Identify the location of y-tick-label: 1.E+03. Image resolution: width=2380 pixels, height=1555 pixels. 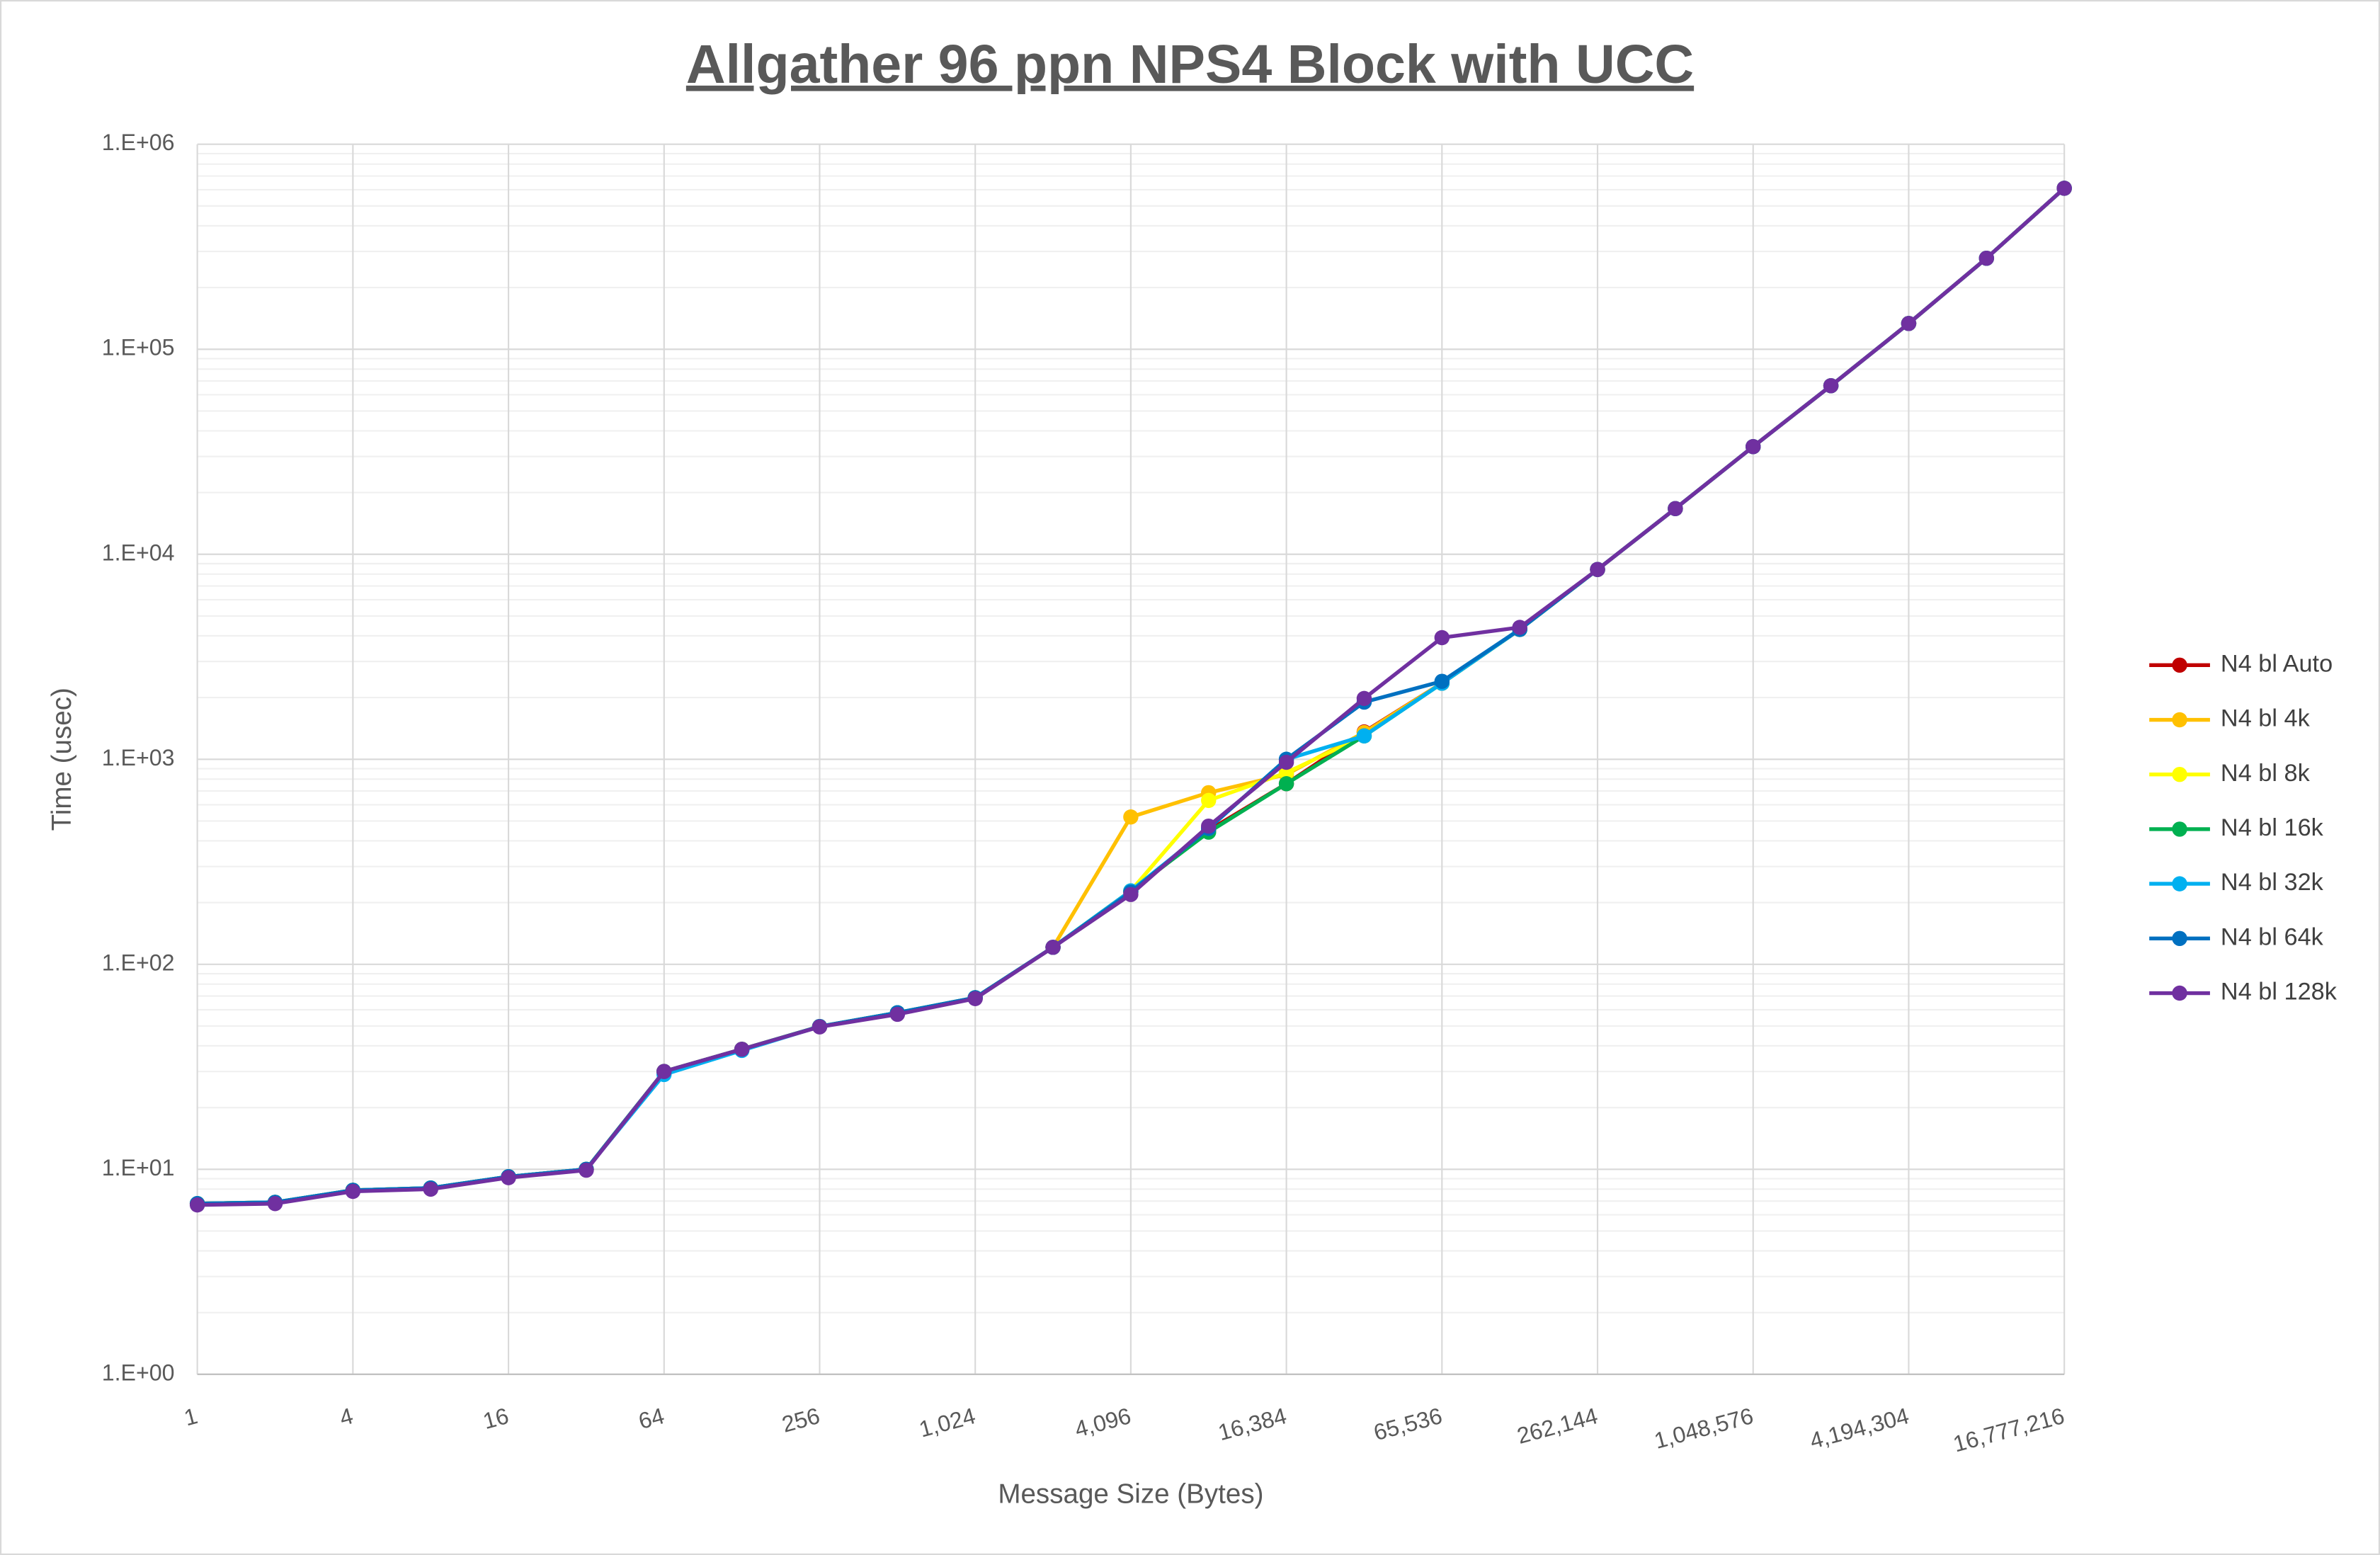
(138, 757).